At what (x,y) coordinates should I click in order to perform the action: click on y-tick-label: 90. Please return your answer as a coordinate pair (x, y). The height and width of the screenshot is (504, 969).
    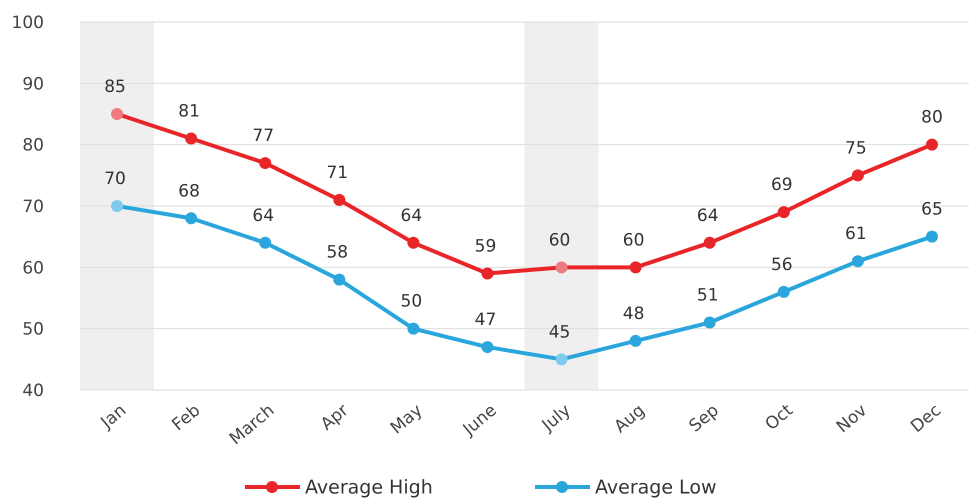
    Looking at the image, I should click on (33, 84).